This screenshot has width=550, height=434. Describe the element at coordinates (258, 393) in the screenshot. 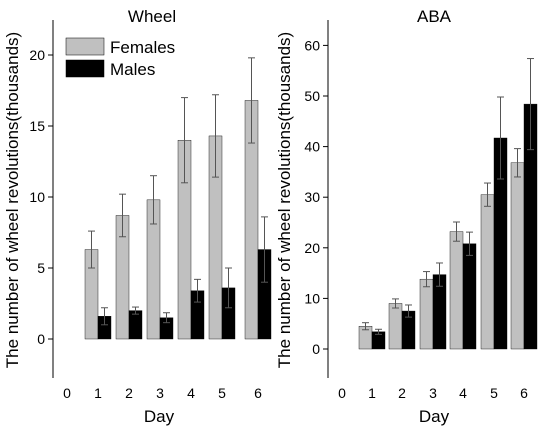

I see `wheel-x-tick-label: 6` at that location.